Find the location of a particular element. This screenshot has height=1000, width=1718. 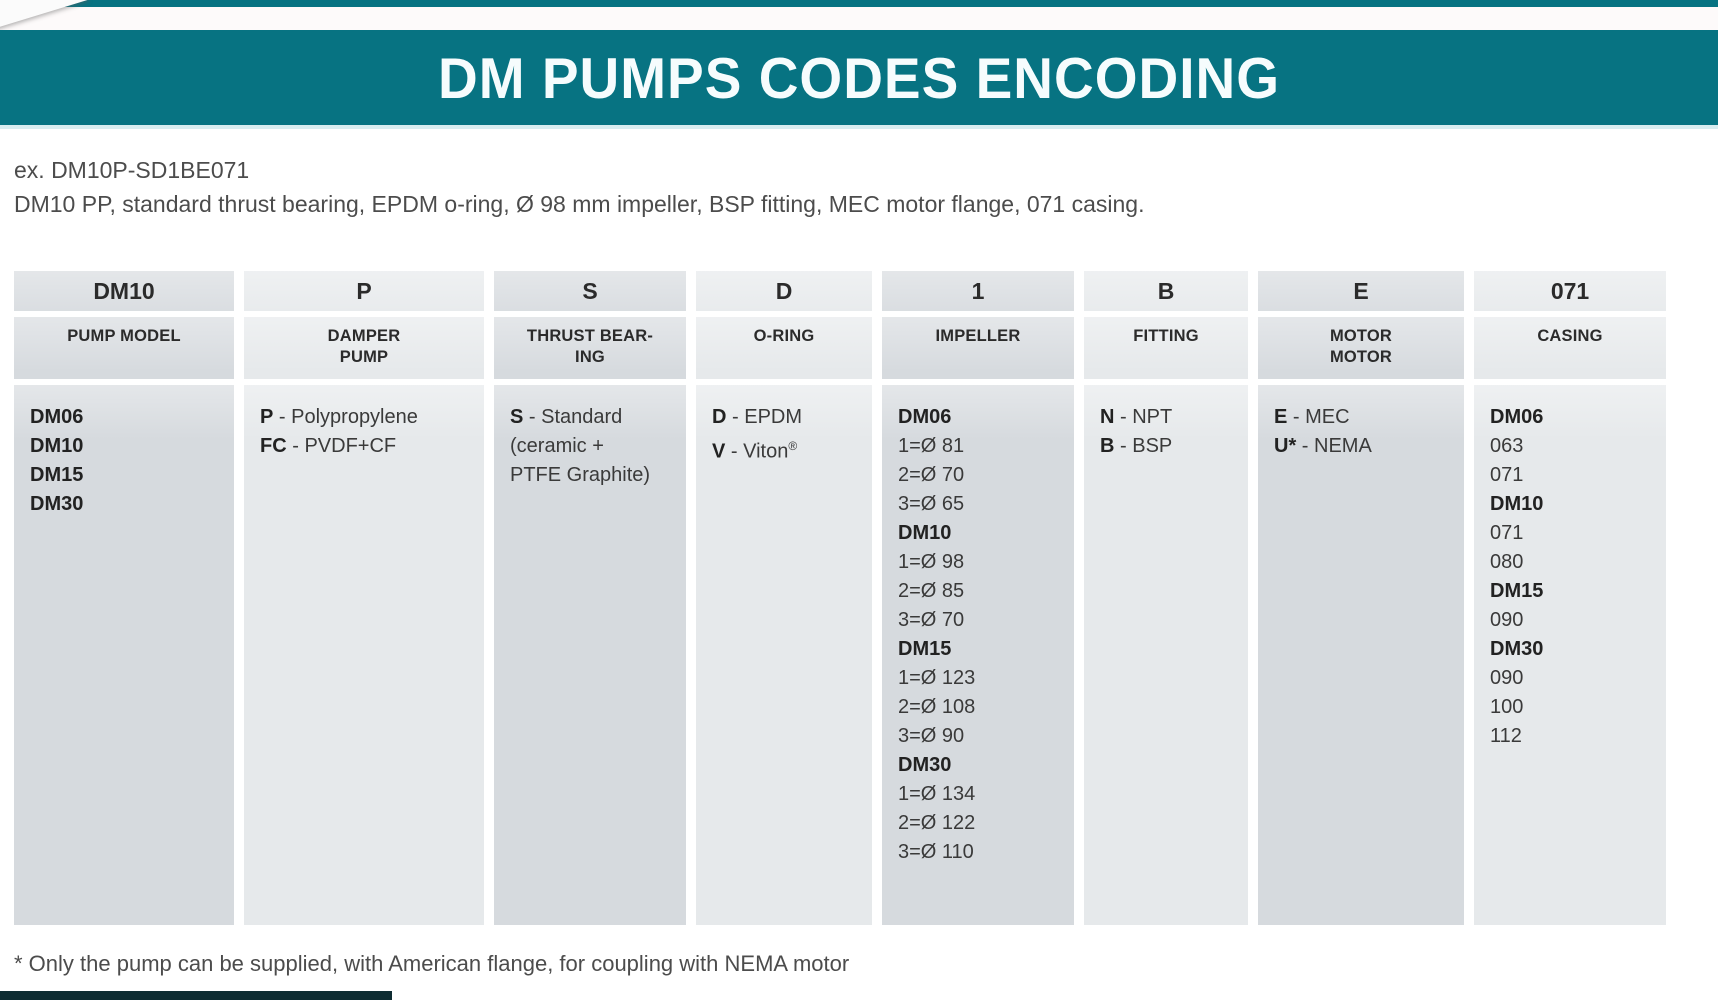

body-line: 2=Ø 70 is located at coordinates (931, 475).